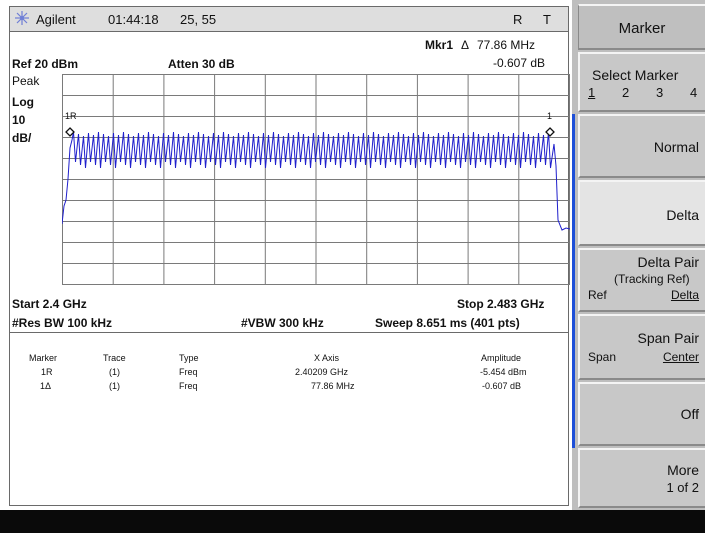  I want to click on date-code: 25, 55, so click(198, 19).